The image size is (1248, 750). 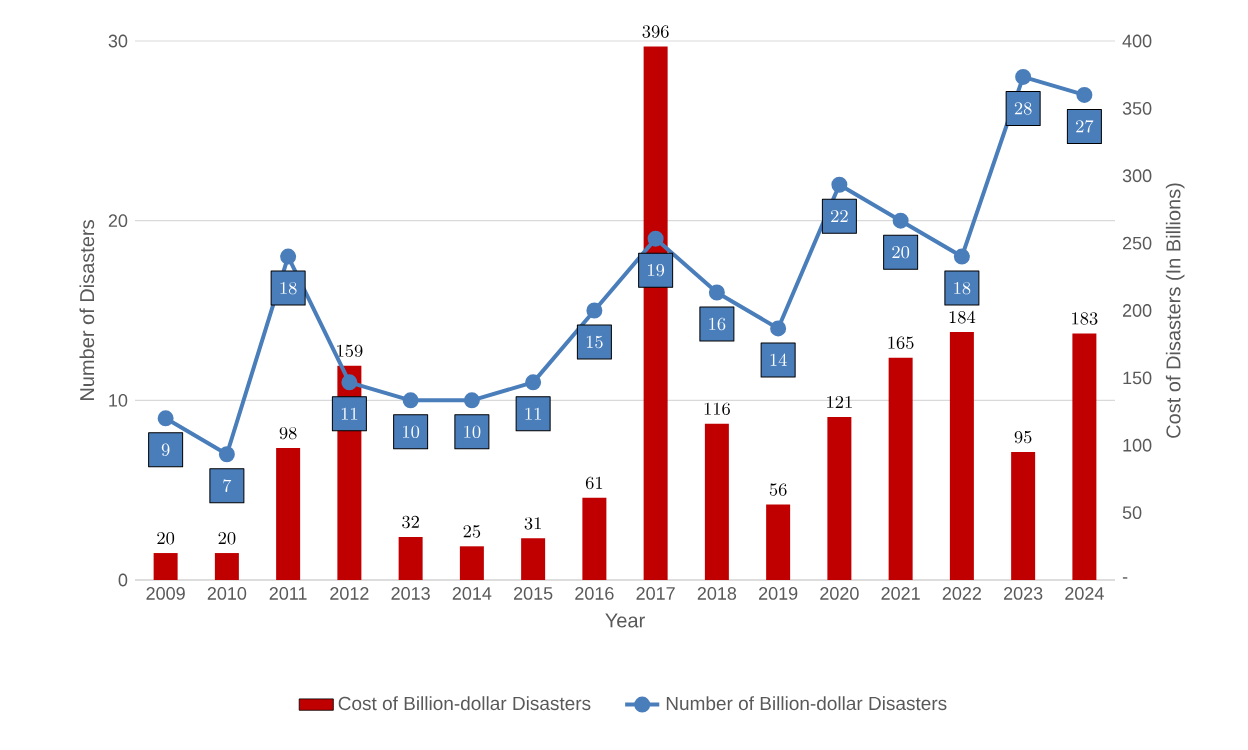 What do you see at coordinates (1125, 578) in the screenshot?
I see `y2-tick-label: -` at bounding box center [1125, 578].